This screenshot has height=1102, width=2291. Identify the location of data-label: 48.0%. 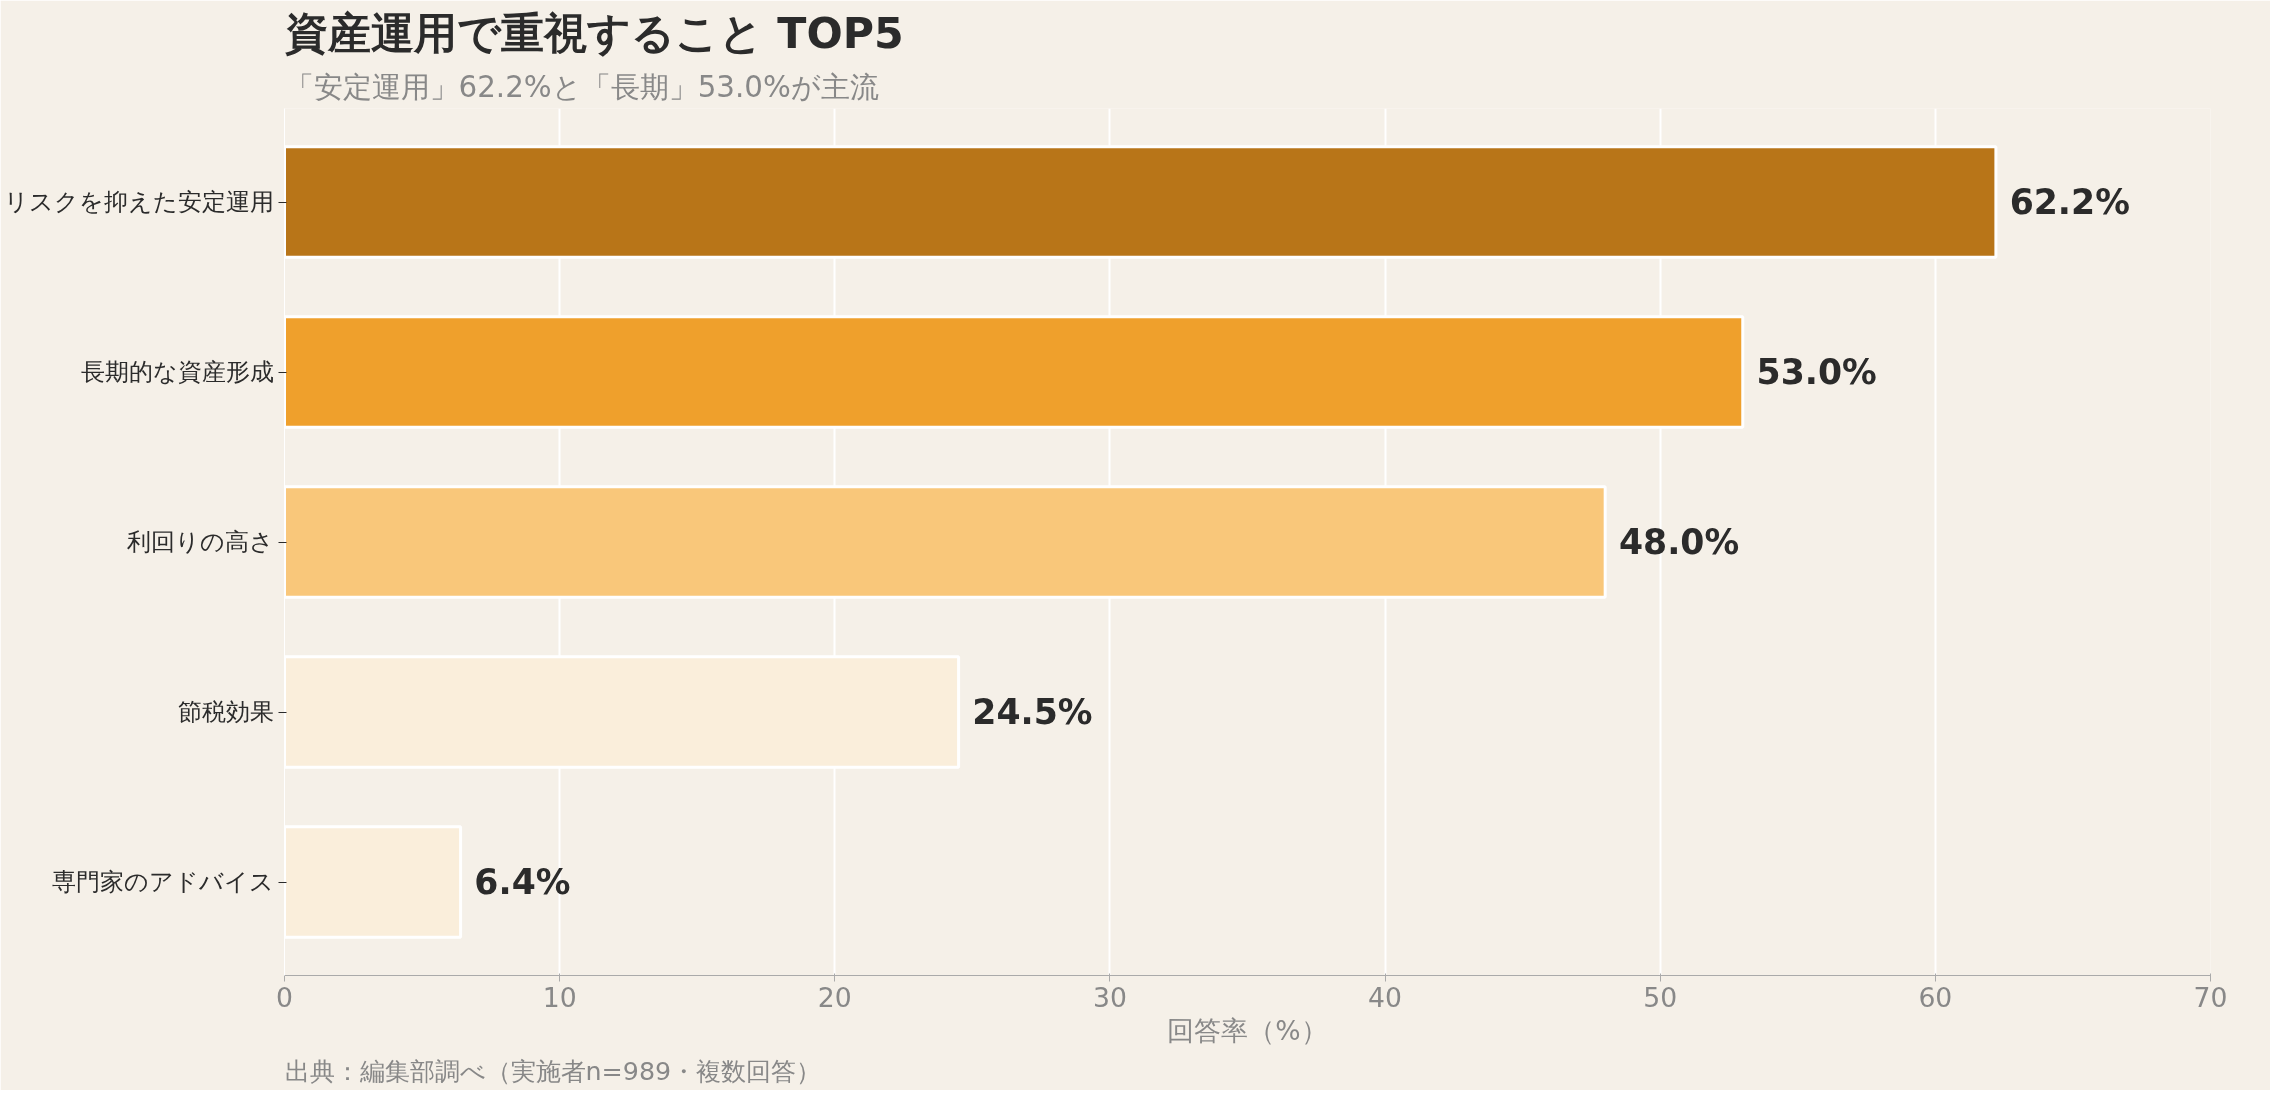
(1679, 542).